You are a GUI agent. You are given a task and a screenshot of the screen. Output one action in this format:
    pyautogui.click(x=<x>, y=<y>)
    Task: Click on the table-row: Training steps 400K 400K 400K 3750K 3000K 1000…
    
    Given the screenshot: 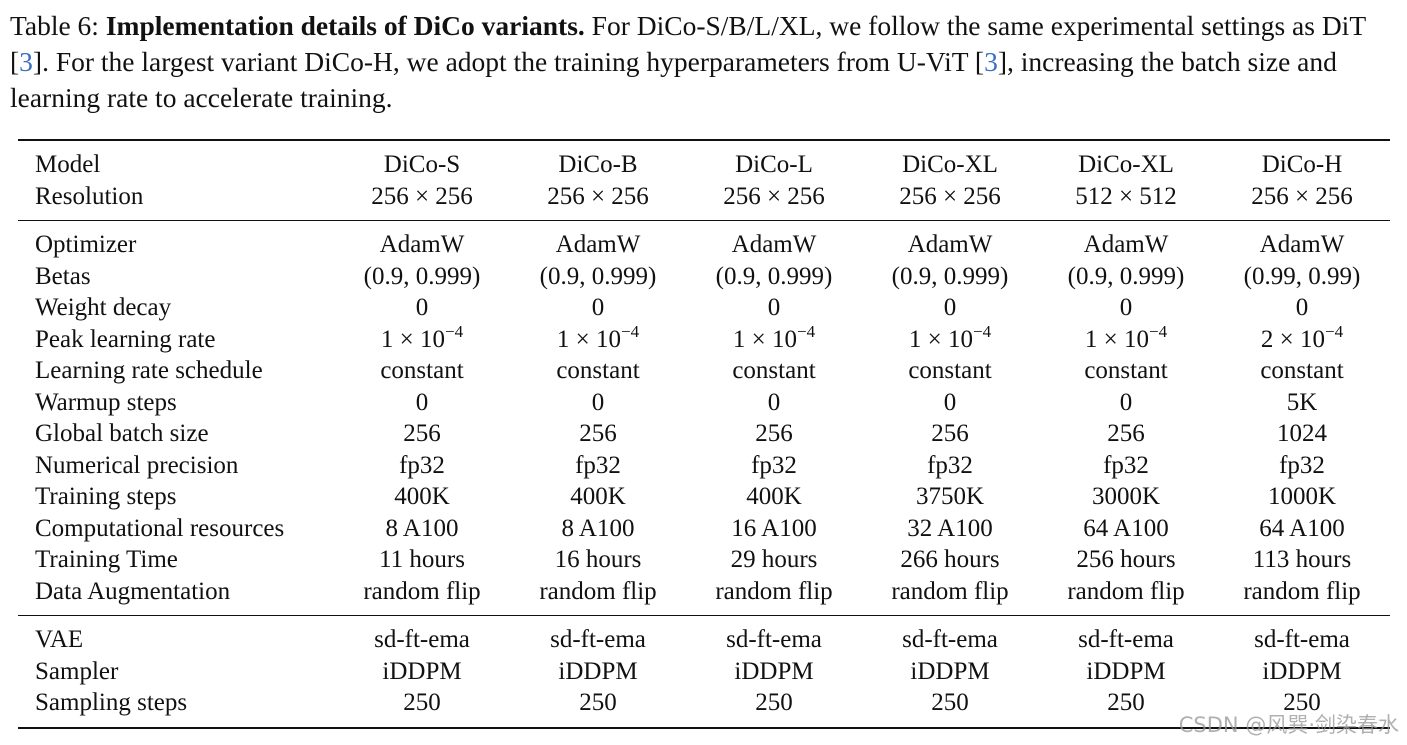 What is the action you would take?
    pyautogui.click(x=704, y=497)
    